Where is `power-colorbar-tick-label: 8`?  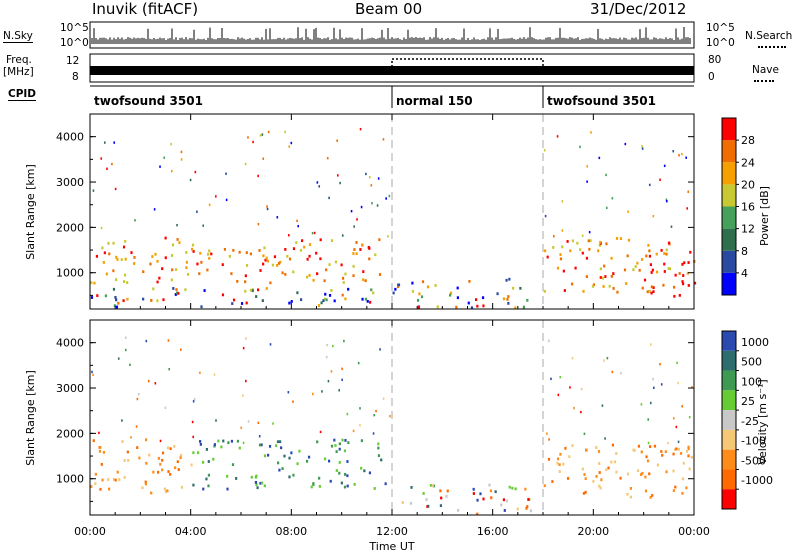 power-colorbar-tick-label: 8 is located at coordinates (744, 251).